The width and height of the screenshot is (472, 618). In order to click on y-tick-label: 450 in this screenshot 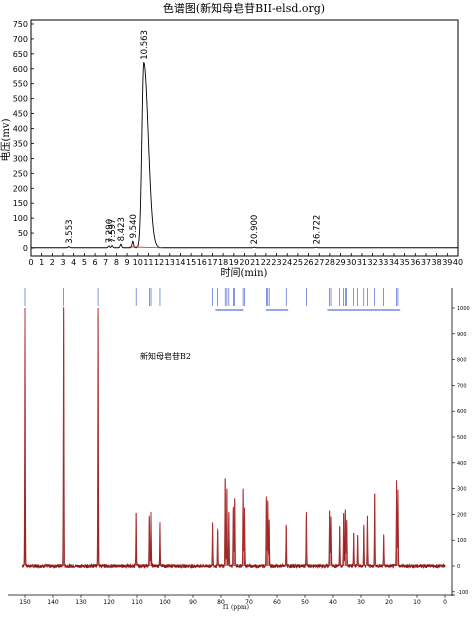, I will do `click(20, 114)`.